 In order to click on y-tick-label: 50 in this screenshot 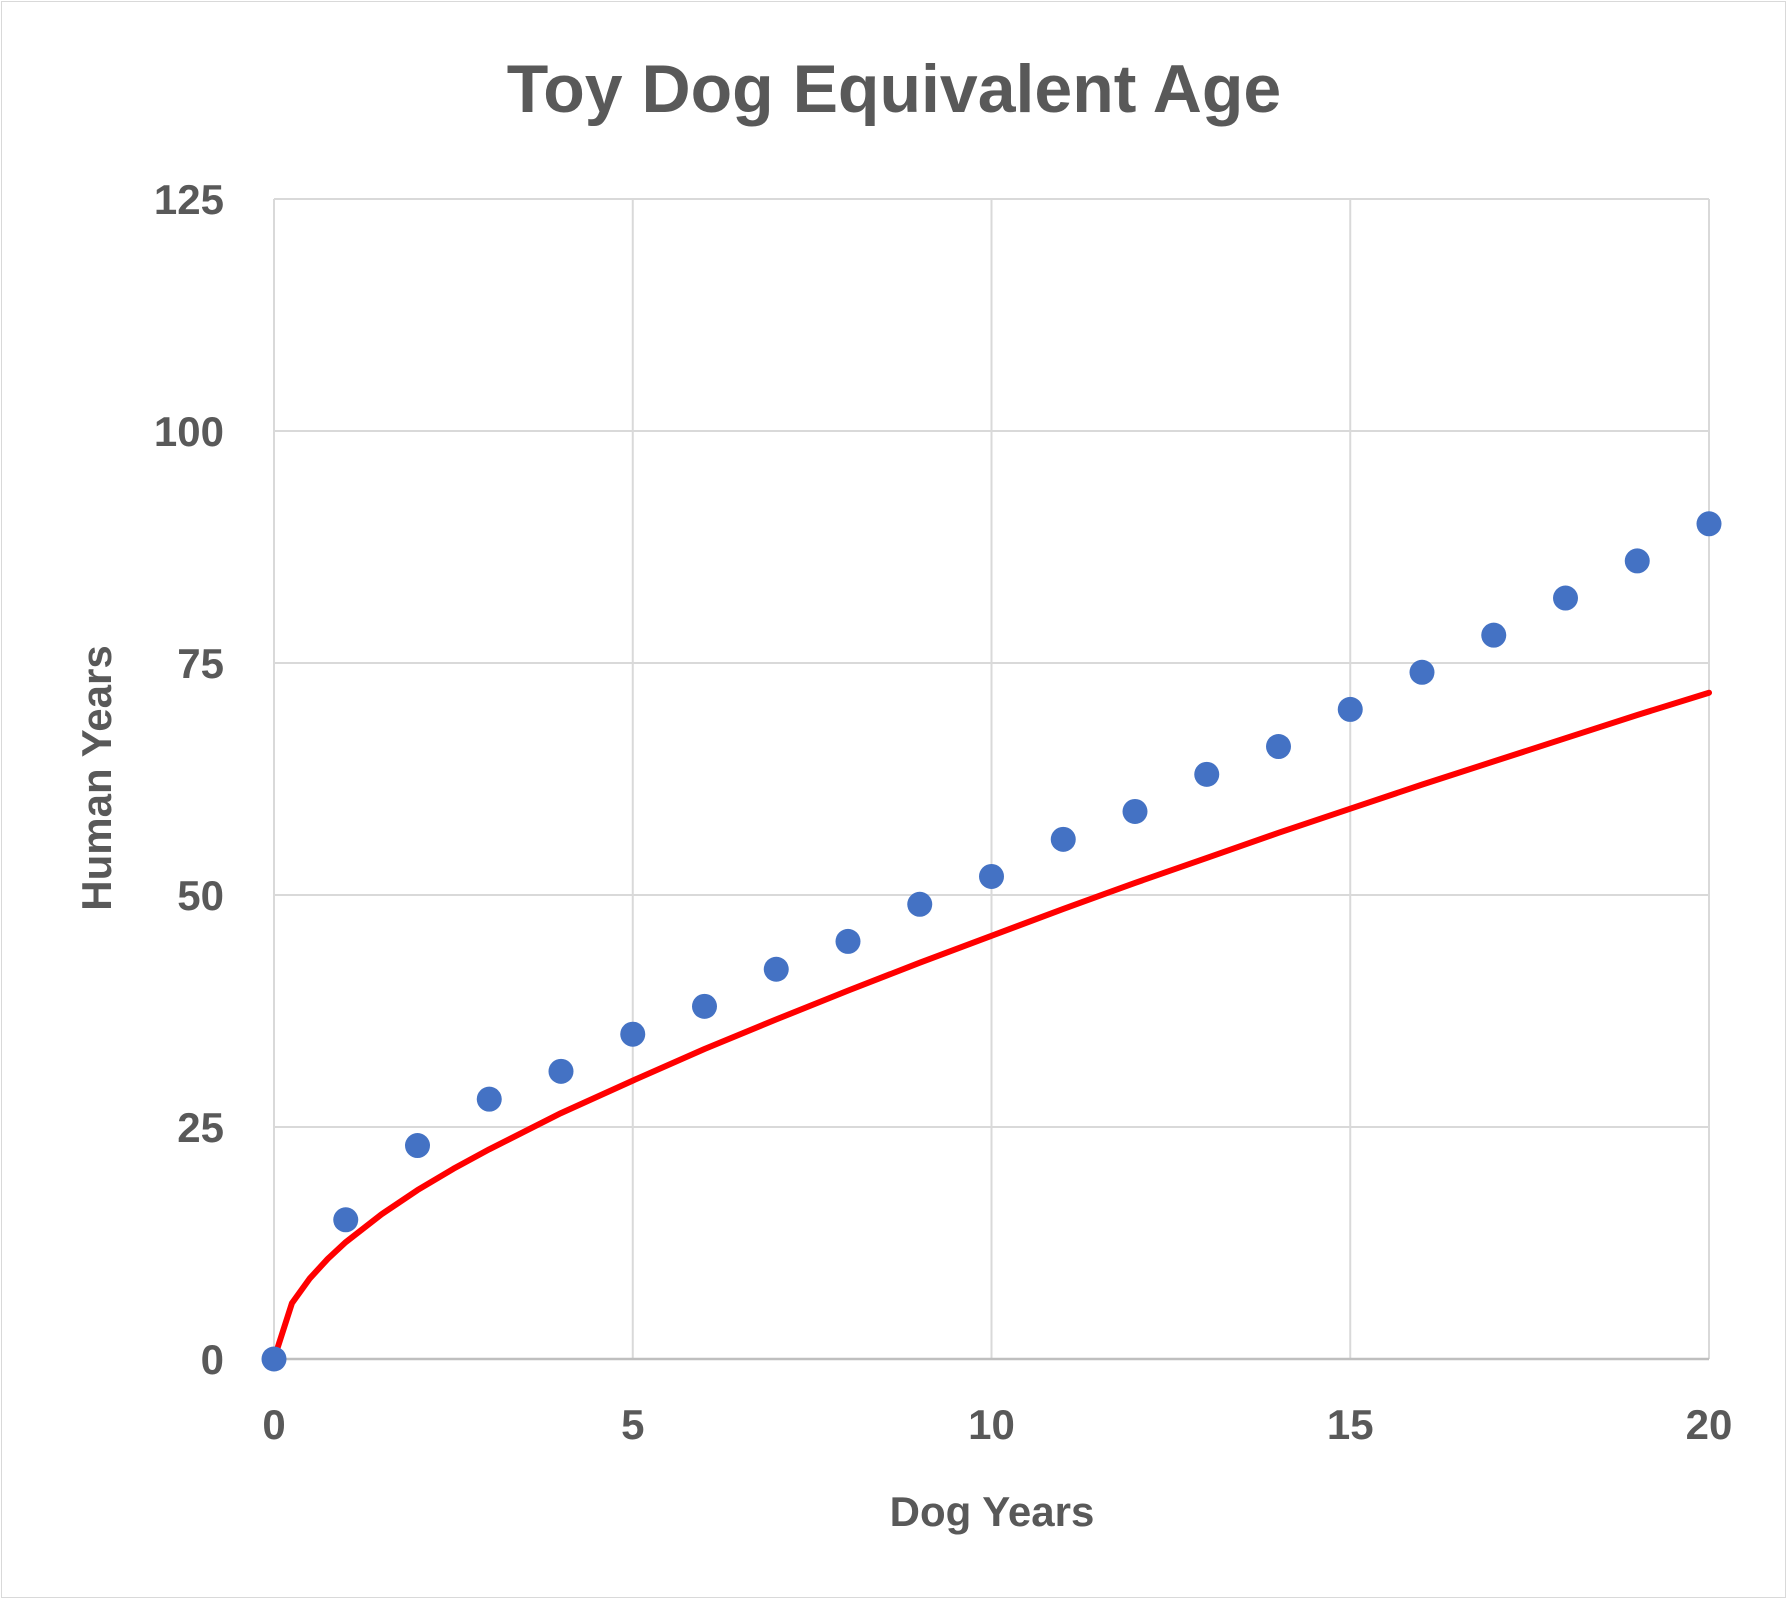, I will do `click(200, 895)`.